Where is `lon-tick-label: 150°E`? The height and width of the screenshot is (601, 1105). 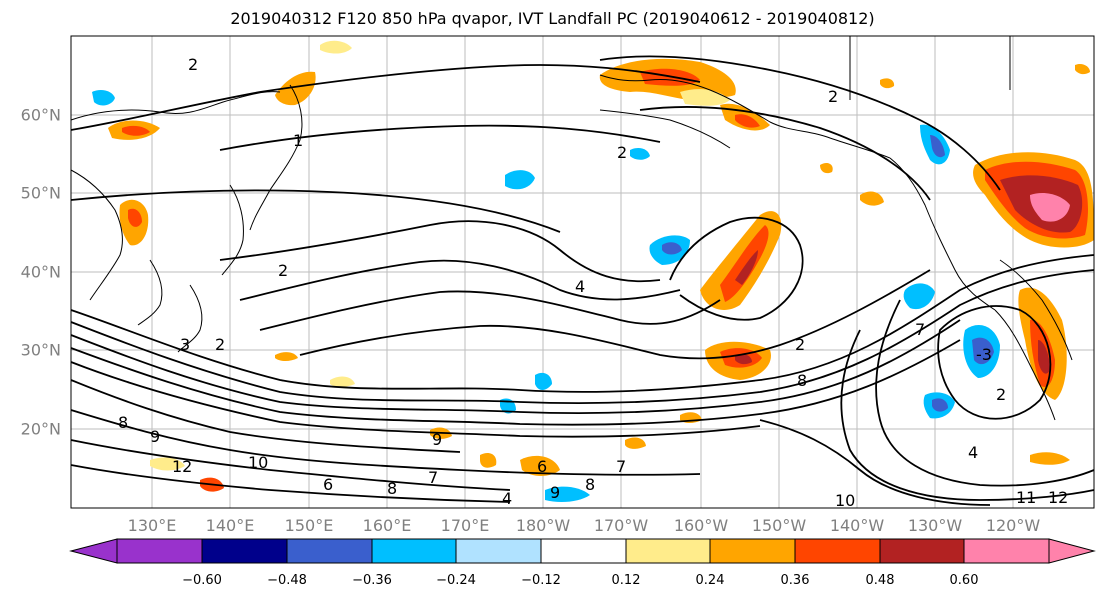 lon-tick-label: 150°E is located at coordinates (309, 525).